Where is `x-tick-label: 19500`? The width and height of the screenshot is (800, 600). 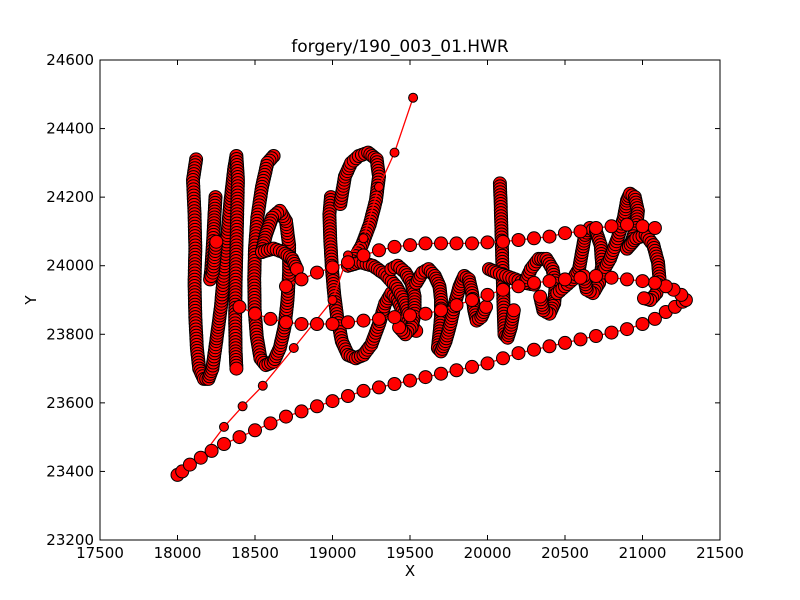
x-tick-label: 19500 is located at coordinates (410, 553).